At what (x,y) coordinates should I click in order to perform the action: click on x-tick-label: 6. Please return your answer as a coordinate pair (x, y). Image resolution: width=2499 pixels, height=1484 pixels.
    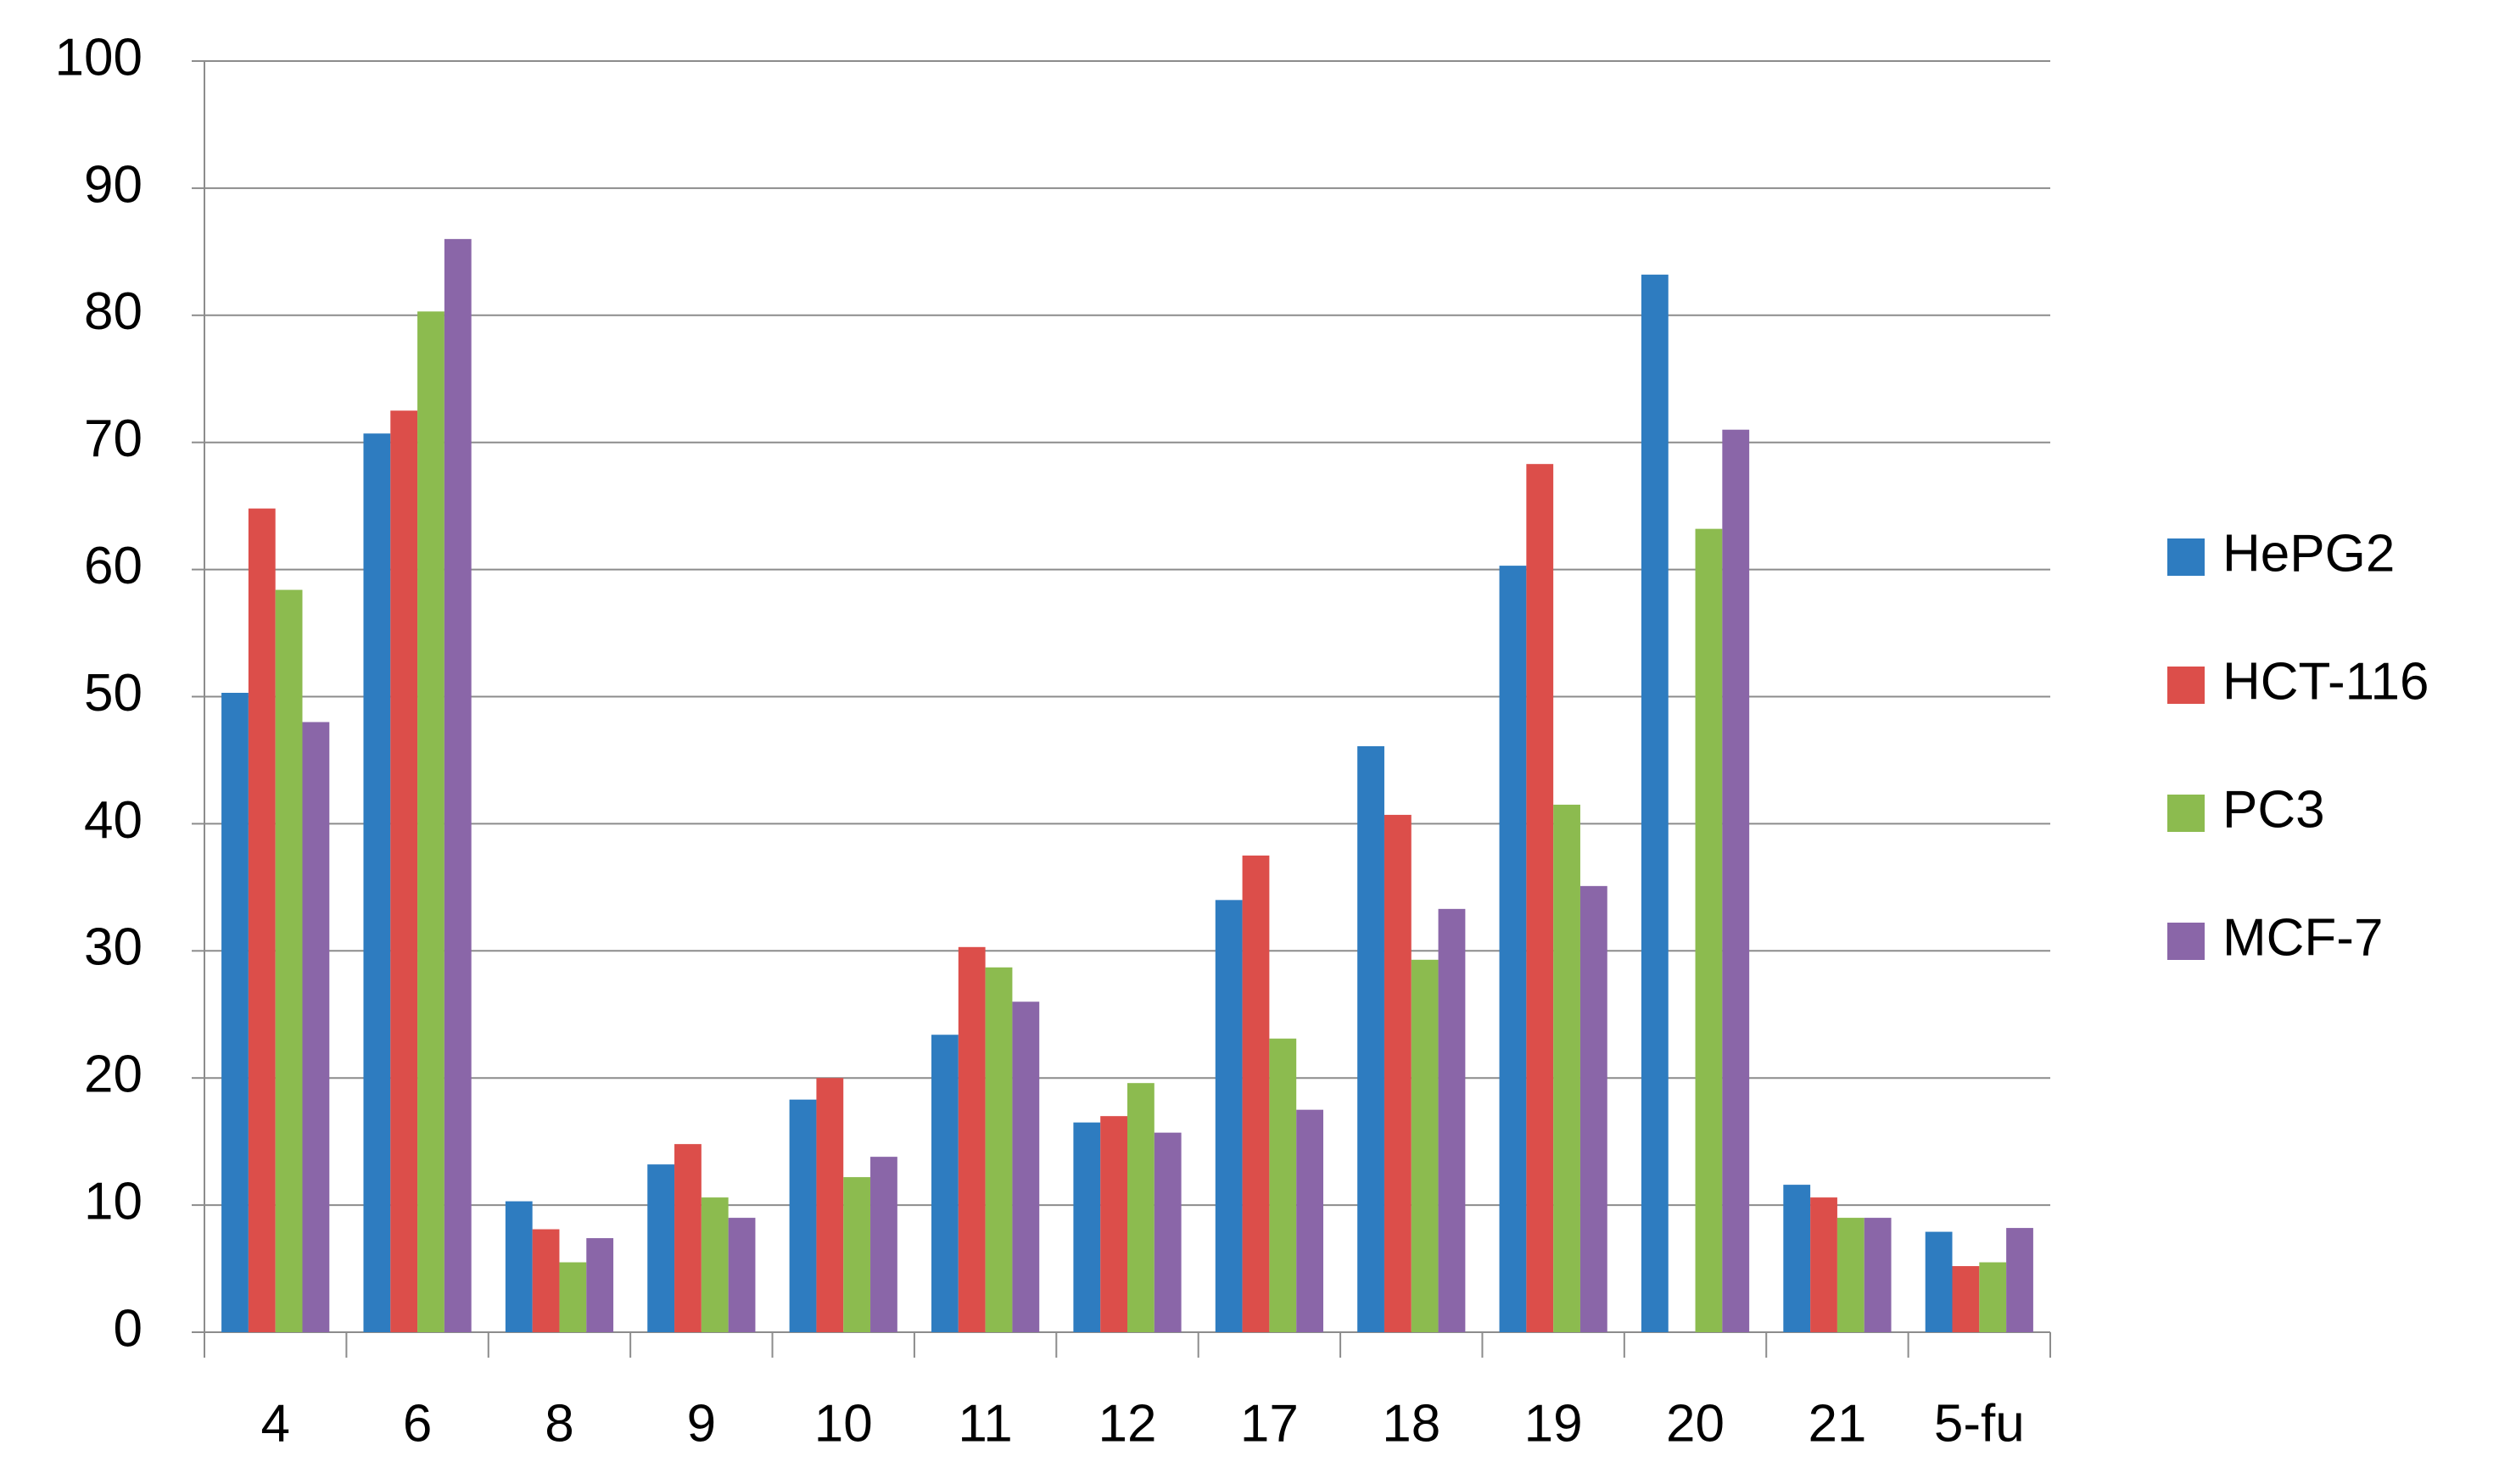
    Looking at the image, I should click on (418, 1423).